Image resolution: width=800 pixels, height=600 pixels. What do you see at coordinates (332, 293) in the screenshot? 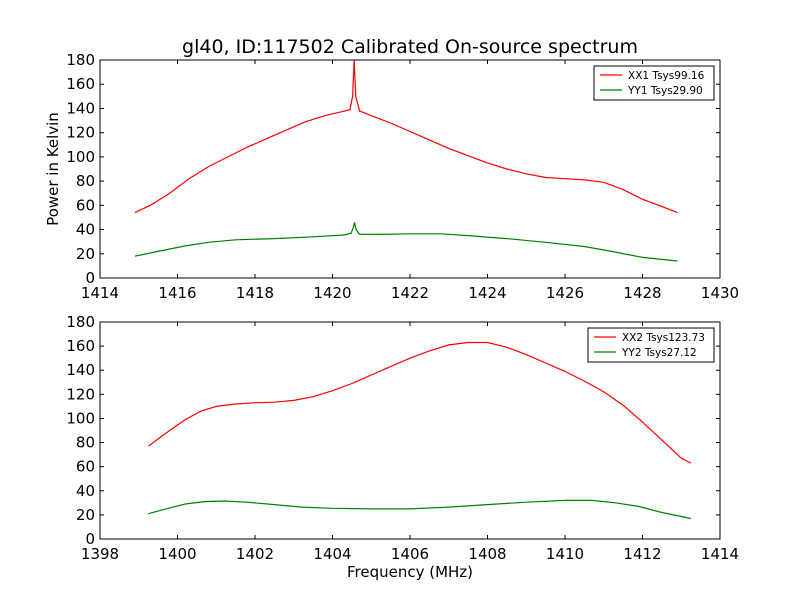
I see `x-tick-label: 1420` at bounding box center [332, 293].